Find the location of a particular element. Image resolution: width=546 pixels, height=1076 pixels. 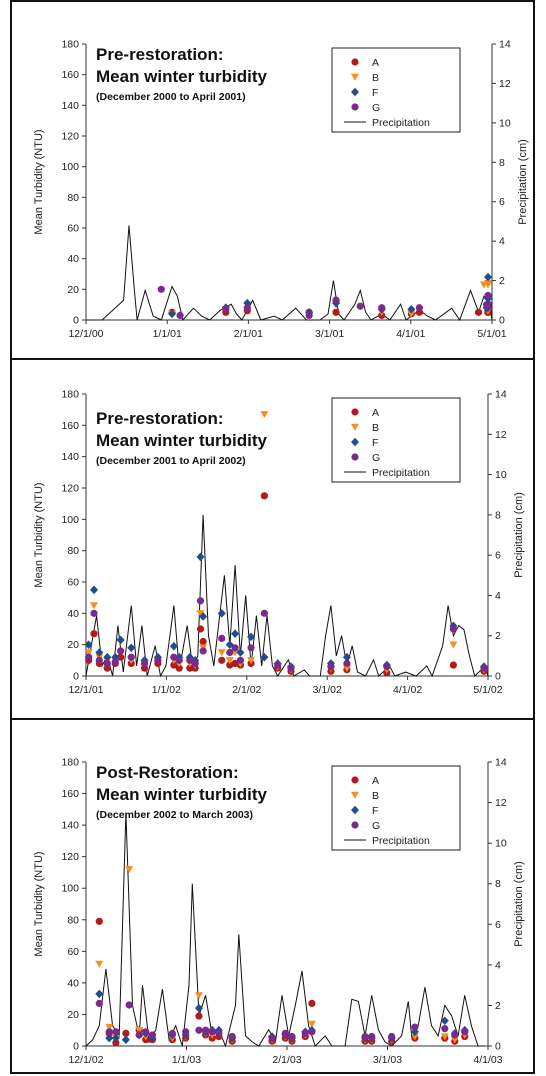

y2-tick-label: 8 is located at coordinates (498, 884).